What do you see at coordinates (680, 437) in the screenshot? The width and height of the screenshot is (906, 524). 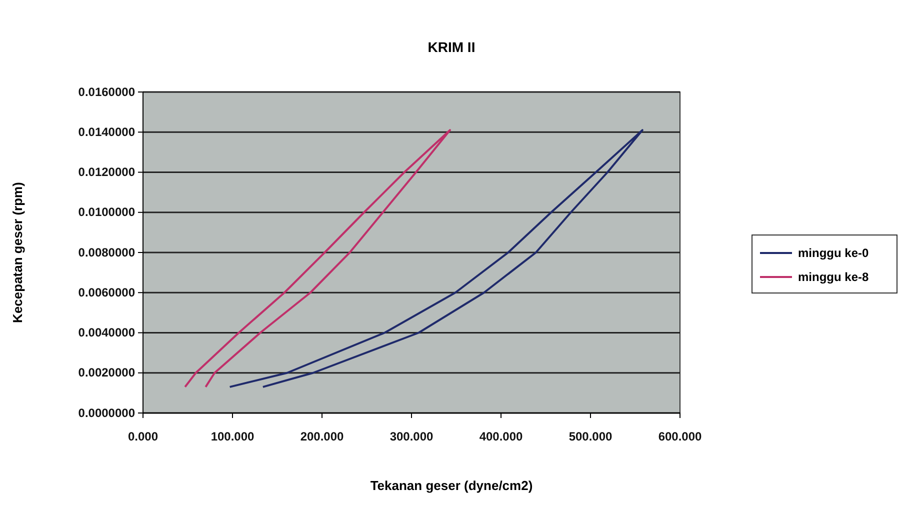 I see `x-tick-label: 600.000` at bounding box center [680, 437].